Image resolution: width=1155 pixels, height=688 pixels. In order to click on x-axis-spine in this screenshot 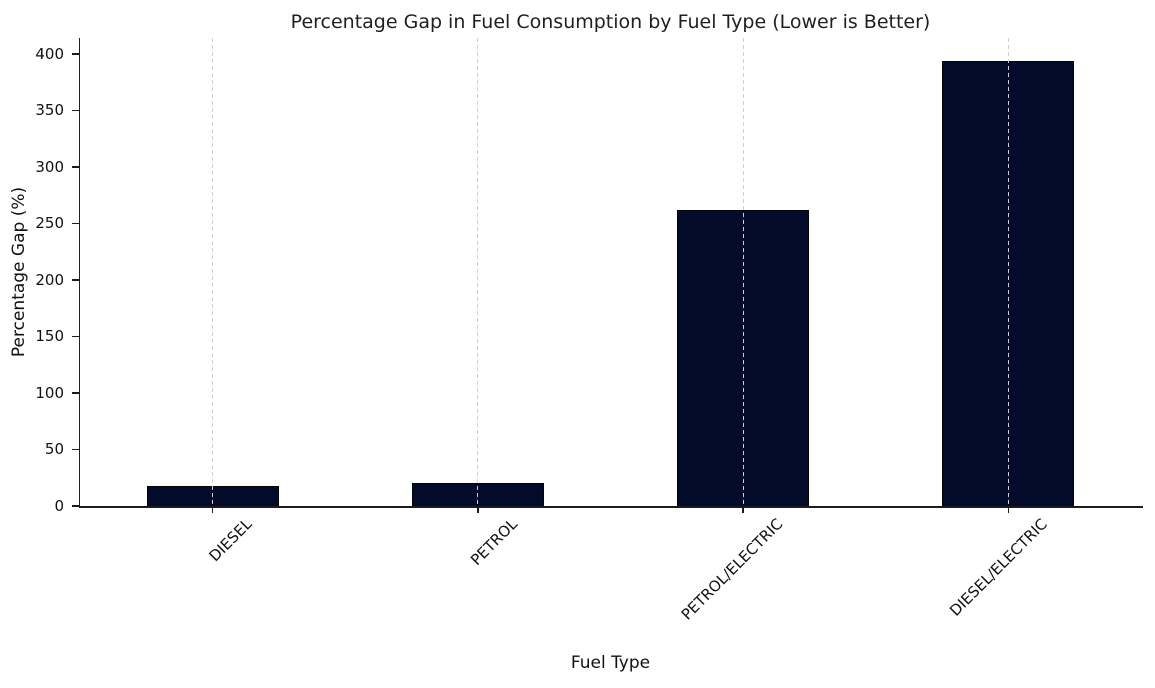, I will do `click(610, 507)`.